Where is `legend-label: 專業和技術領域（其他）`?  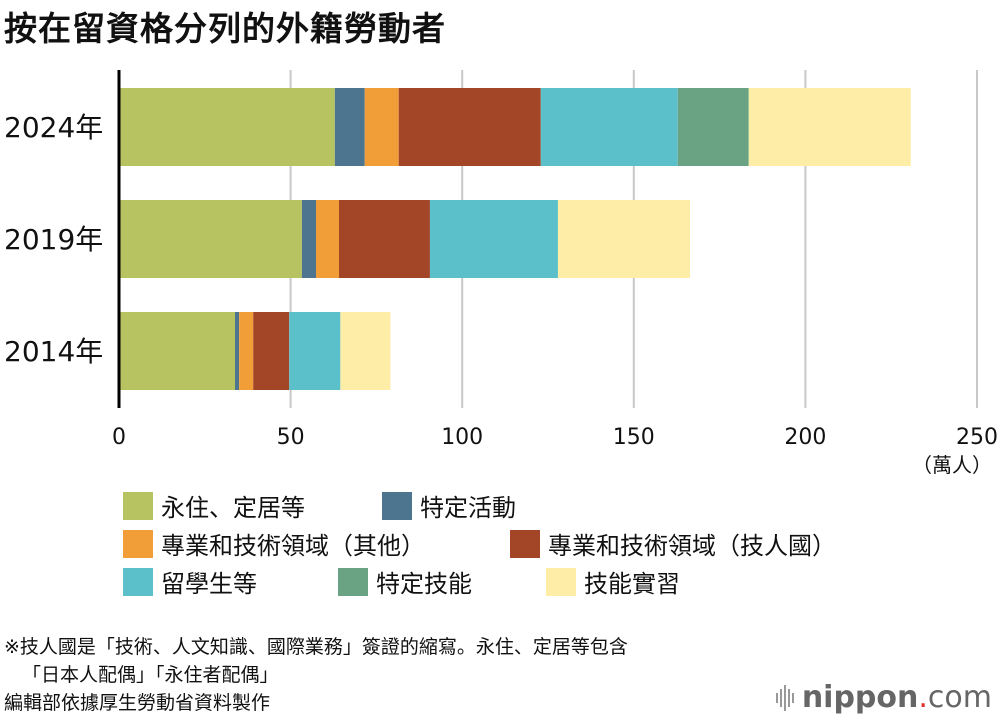 legend-label: 專業和技術領域（其他） is located at coordinates (293, 546).